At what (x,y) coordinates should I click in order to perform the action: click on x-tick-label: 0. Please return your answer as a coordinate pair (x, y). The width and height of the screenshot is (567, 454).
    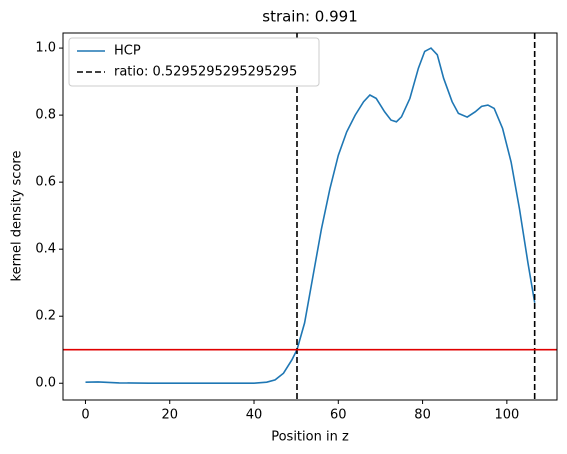
    Looking at the image, I should click on (85, 415).